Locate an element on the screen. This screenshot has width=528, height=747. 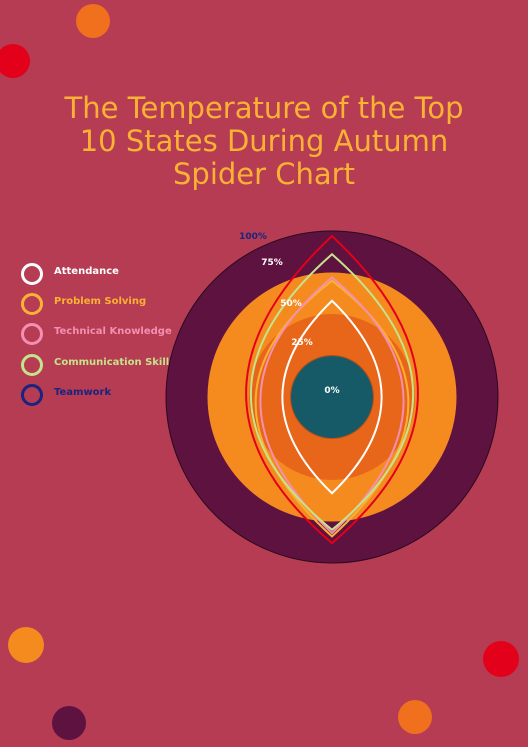
chart-title-line-3: Spider Chart is located at coordinates (264, 174).